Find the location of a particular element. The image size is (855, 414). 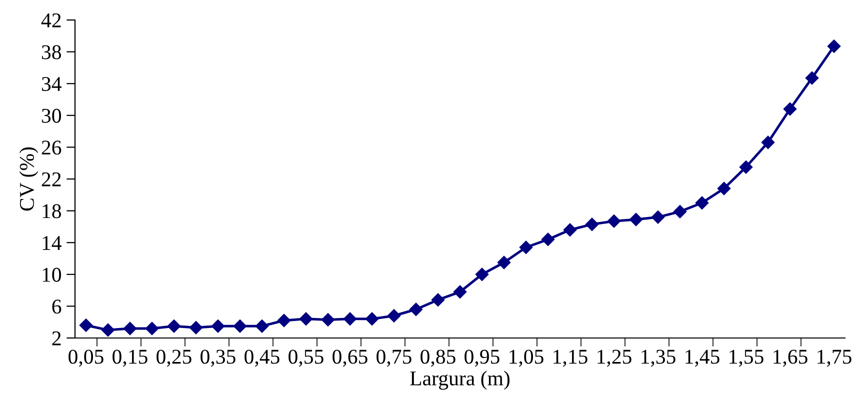

x-tick-label: 1,25 is located at coordinates (615, 358).